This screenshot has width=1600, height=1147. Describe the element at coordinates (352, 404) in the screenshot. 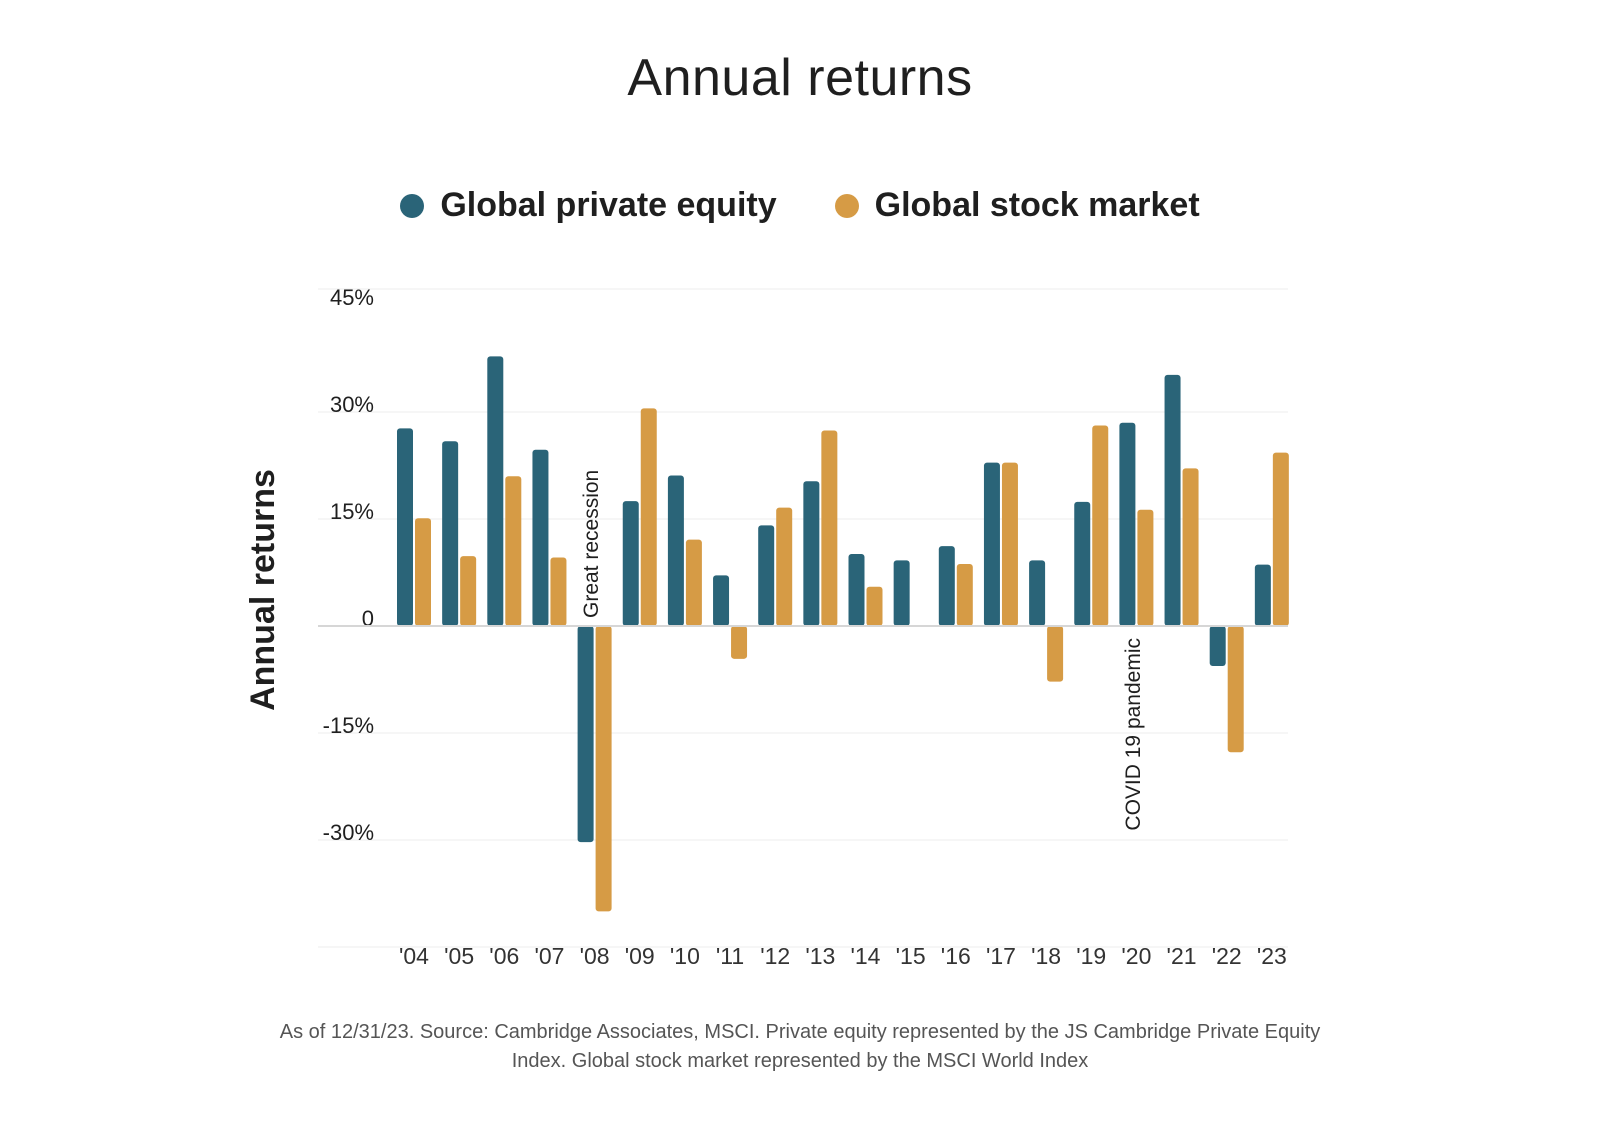

I see `y-tick-label: 30%` at that location.